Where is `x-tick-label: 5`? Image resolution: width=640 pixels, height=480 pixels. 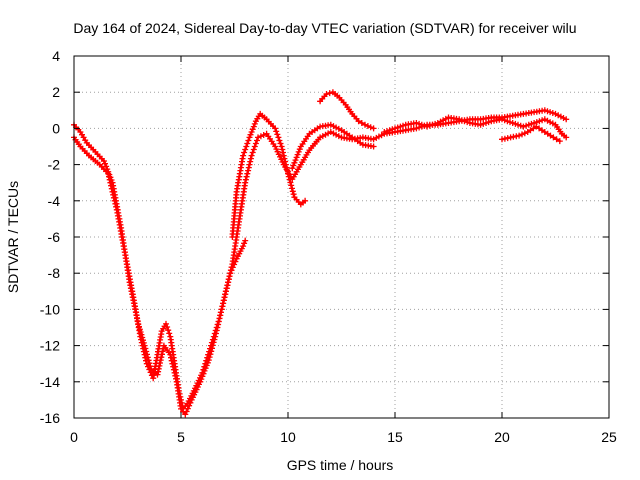 x-tick-label: 5 is located at coordinates (181, 437).